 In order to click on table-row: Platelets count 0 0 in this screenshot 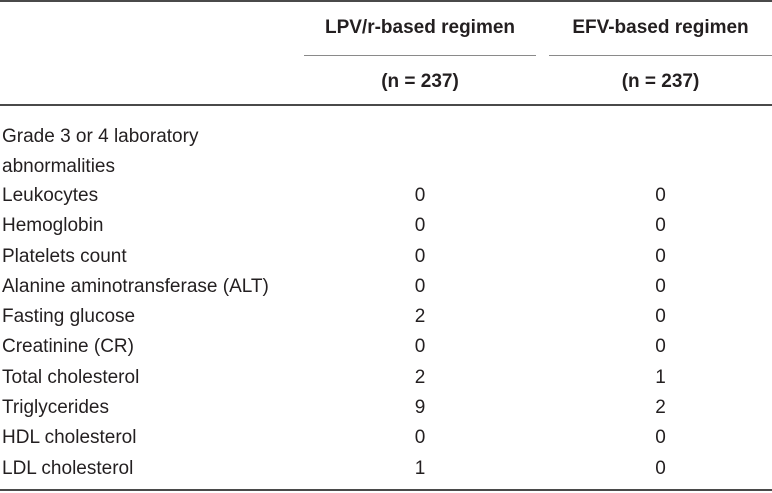, I will do `click(386, 257)`.